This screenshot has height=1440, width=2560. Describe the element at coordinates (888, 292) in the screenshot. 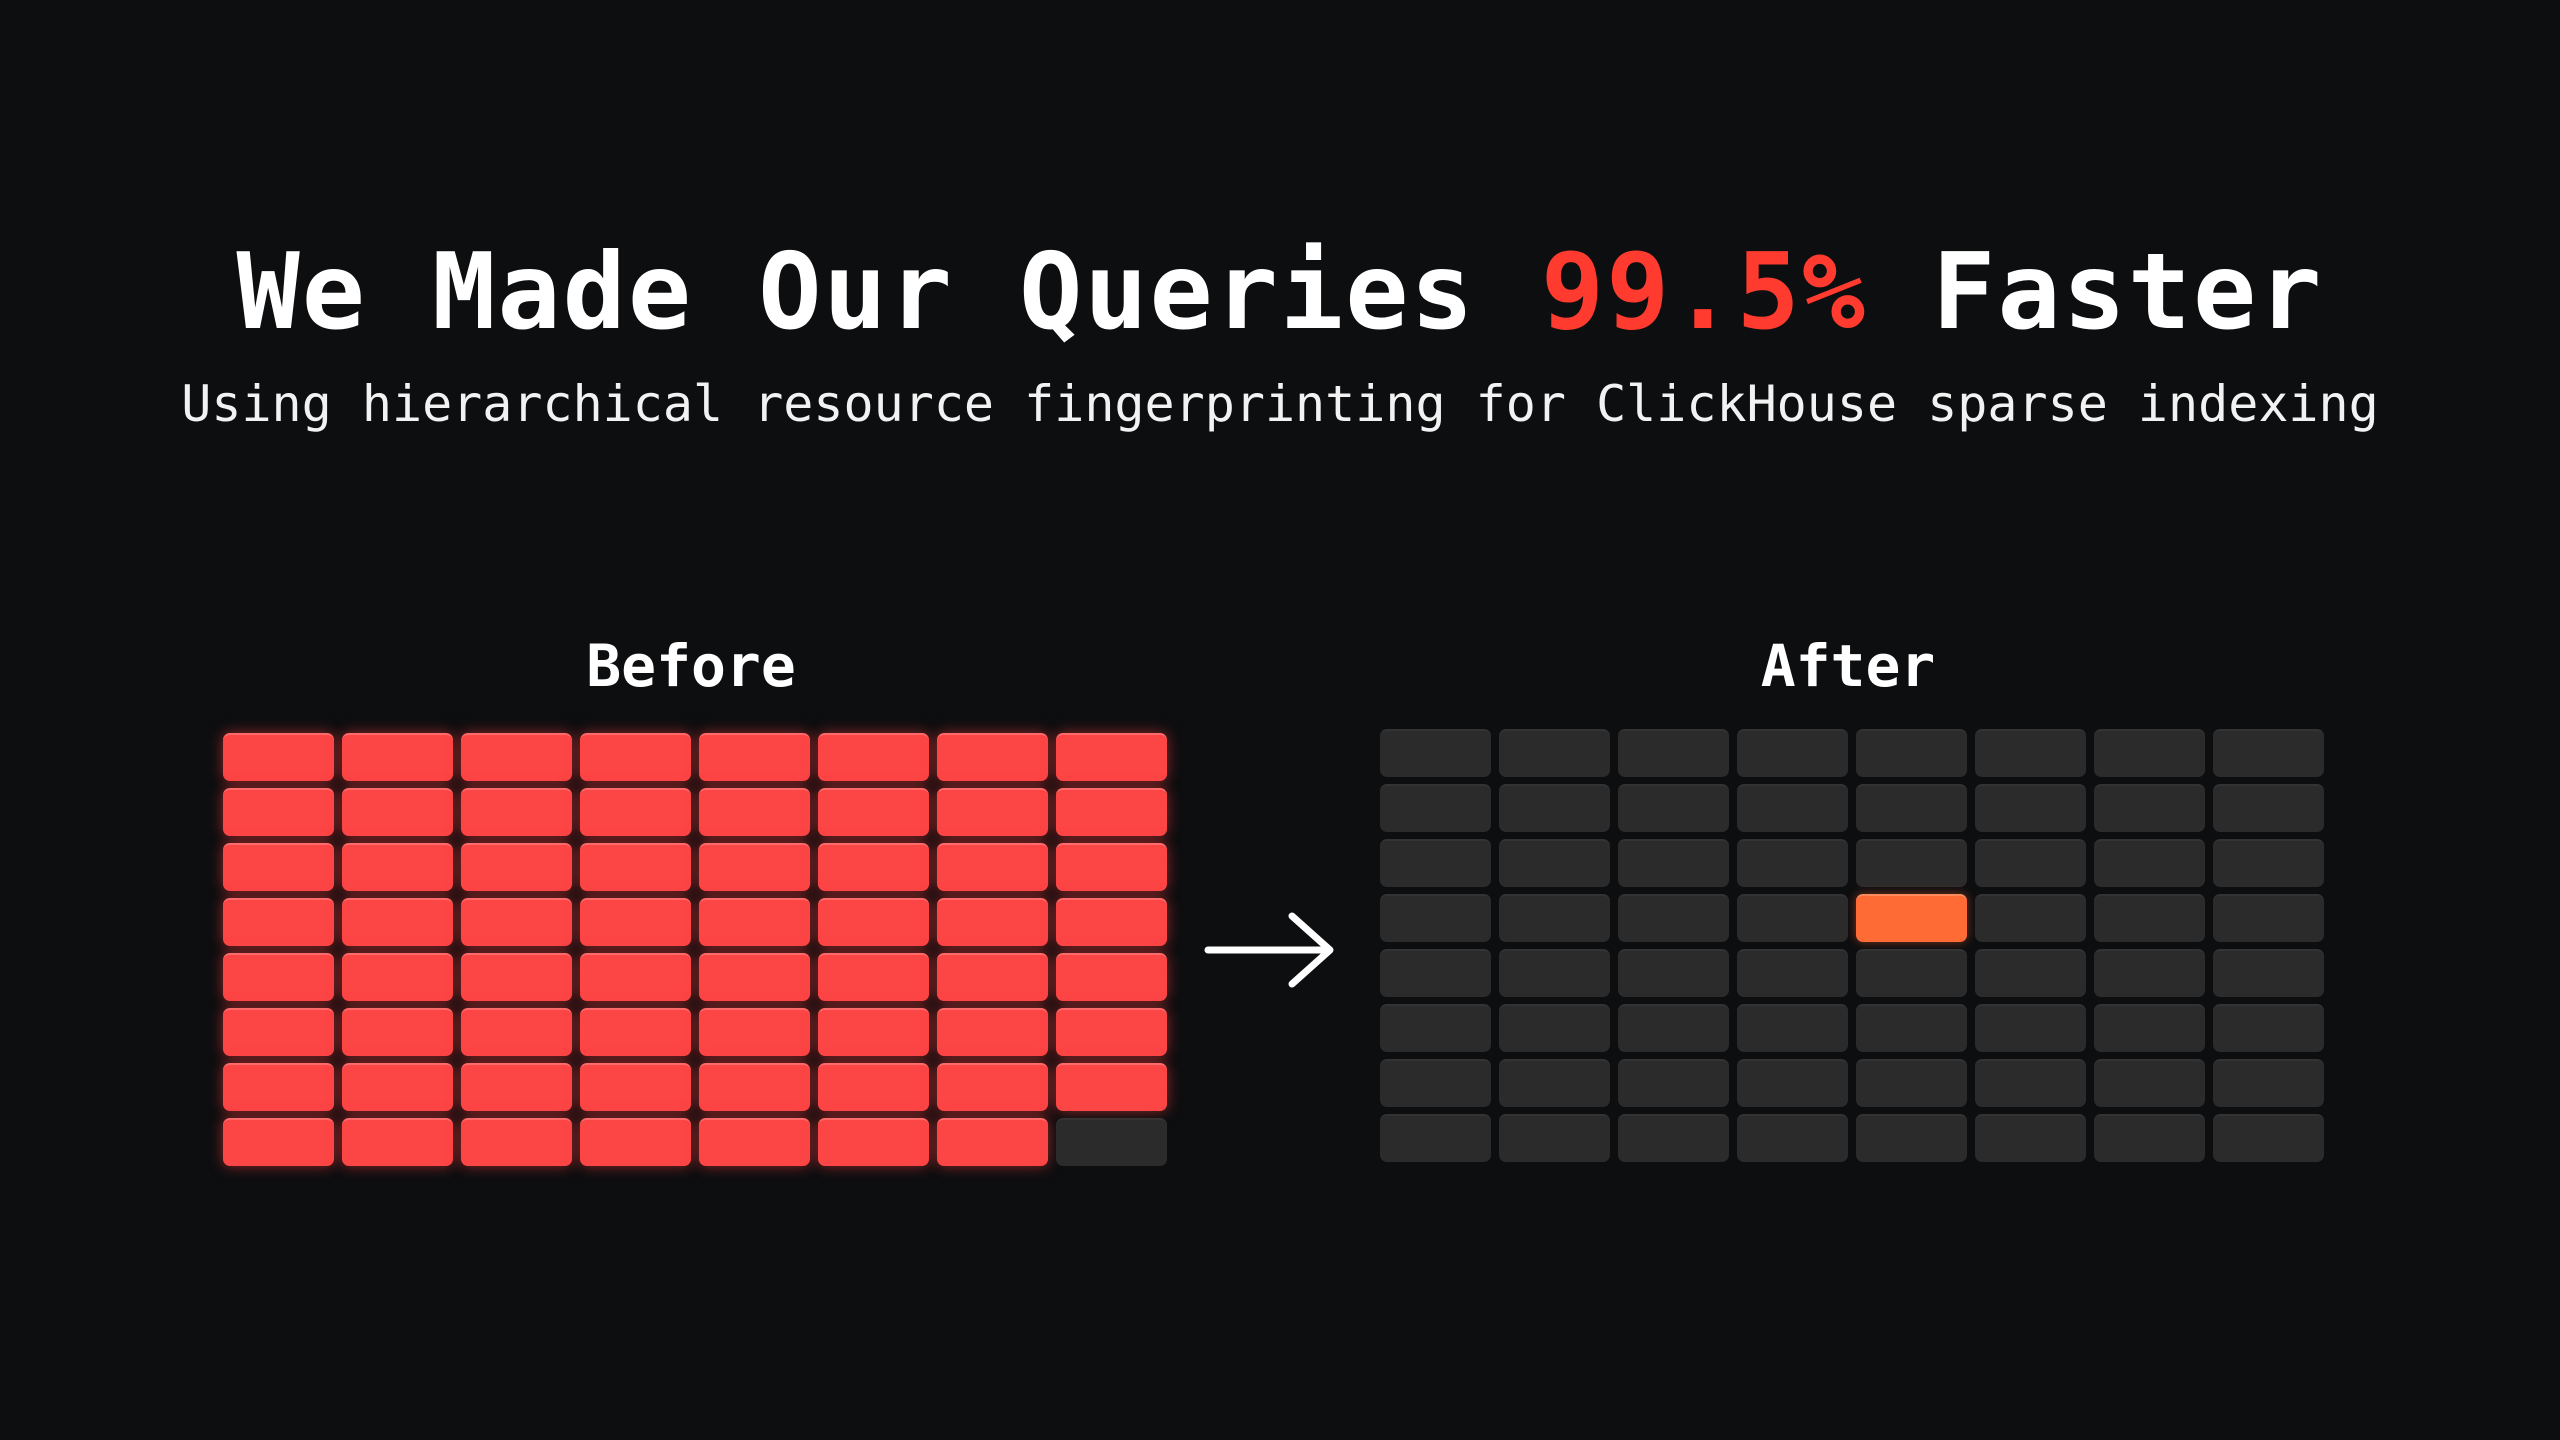

I see `title-prefix: We Made Our Queries` at that location.